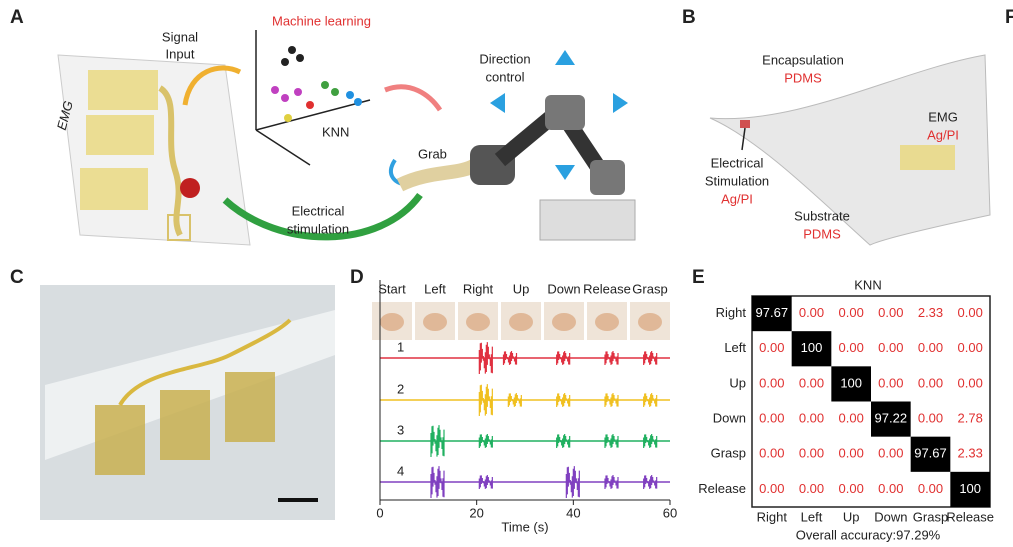  Describe the element at coordinates (435, 288) in the screenshot. I see `gesture-label: Left` at that location.